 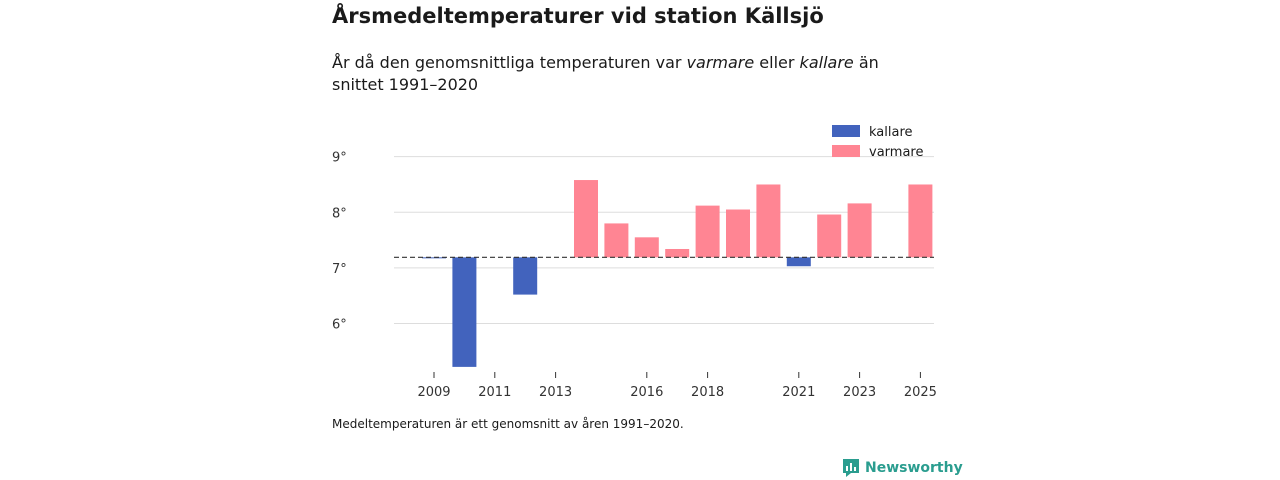 I want to click on subtitle-part3: än snittet 1991–2020, so click(x=605, y=73).